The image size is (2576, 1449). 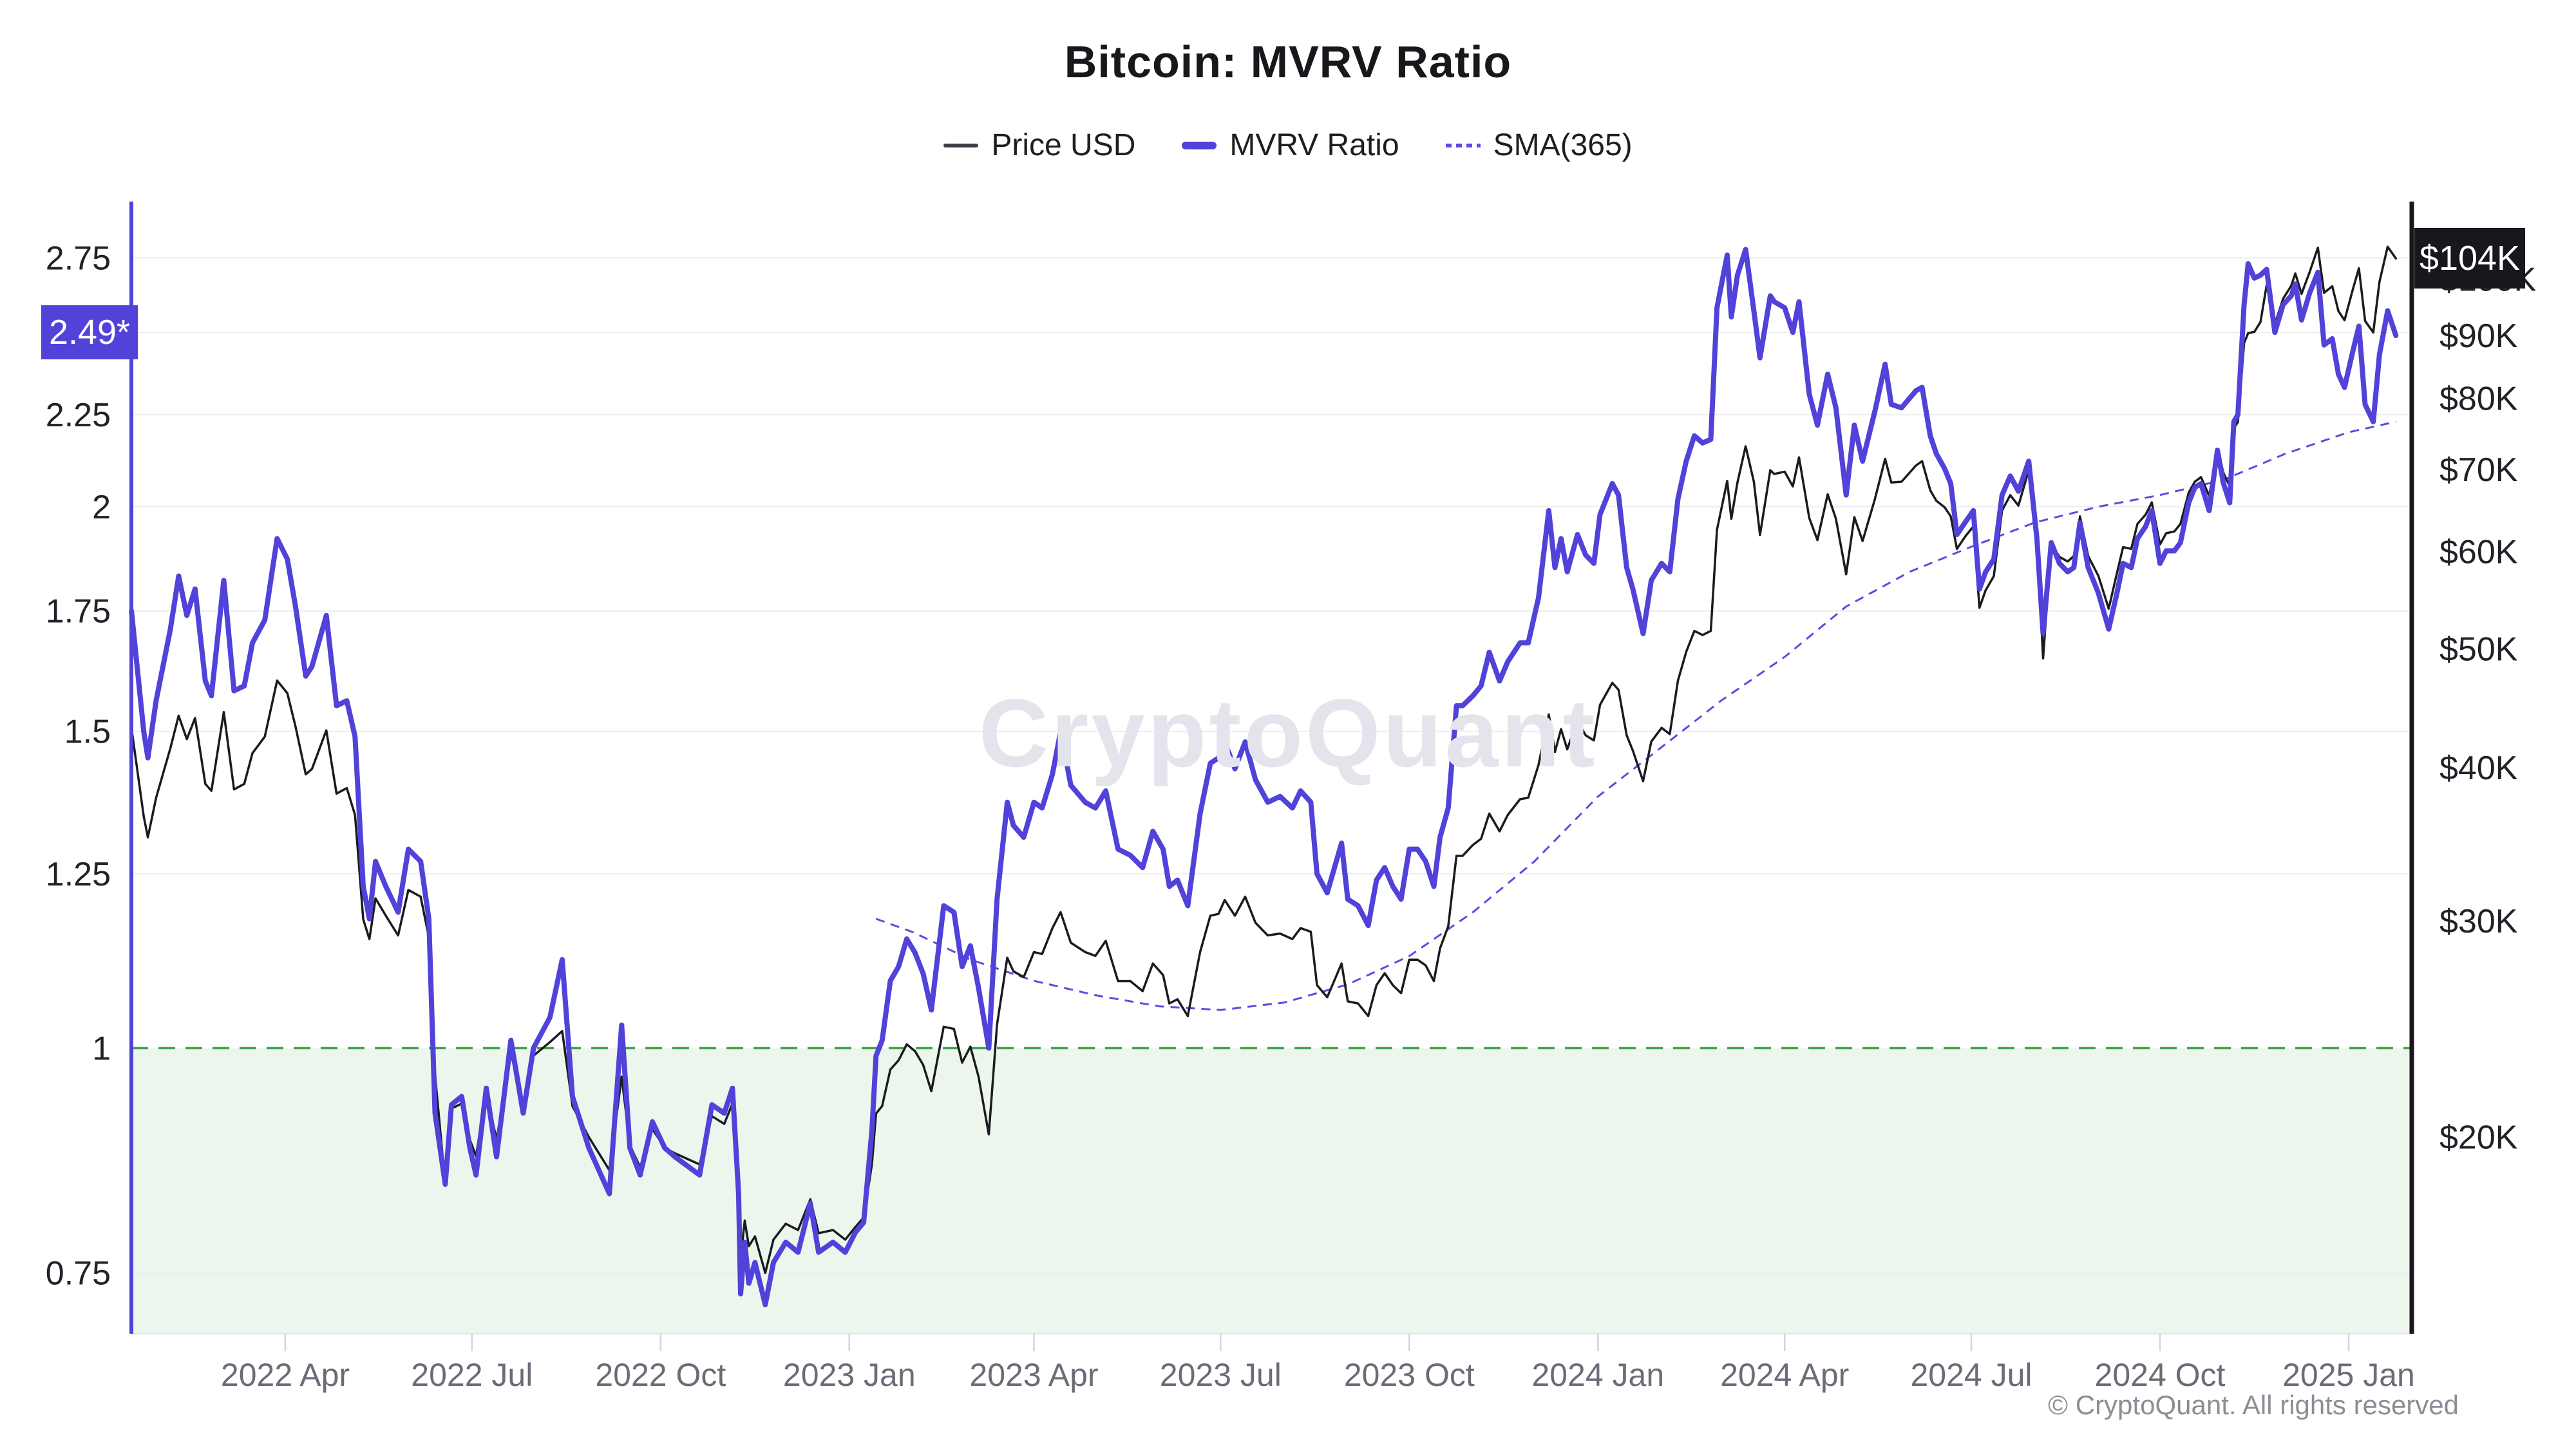 I want to click on copyright-text: © CryptoQuant. All rights reserved, so click(x=2253, y=1405).